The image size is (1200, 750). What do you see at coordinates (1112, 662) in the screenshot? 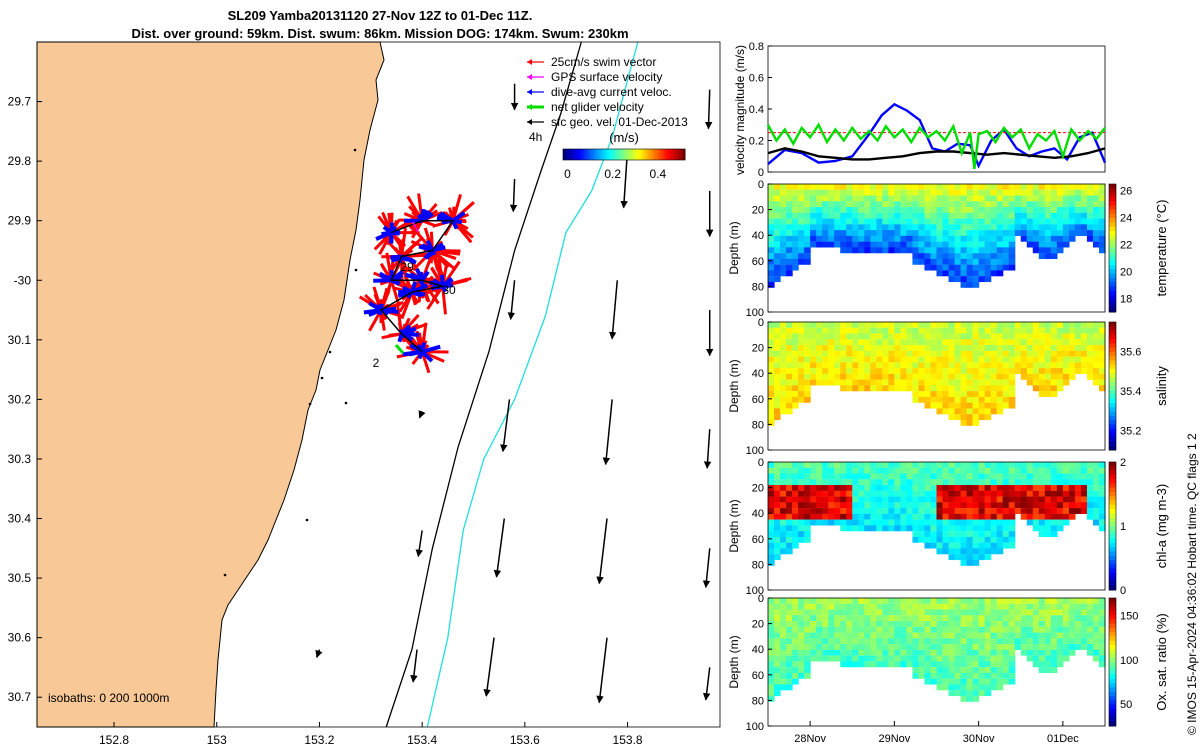
I see `colorbar-frame` at bounding box center [1112, 662].